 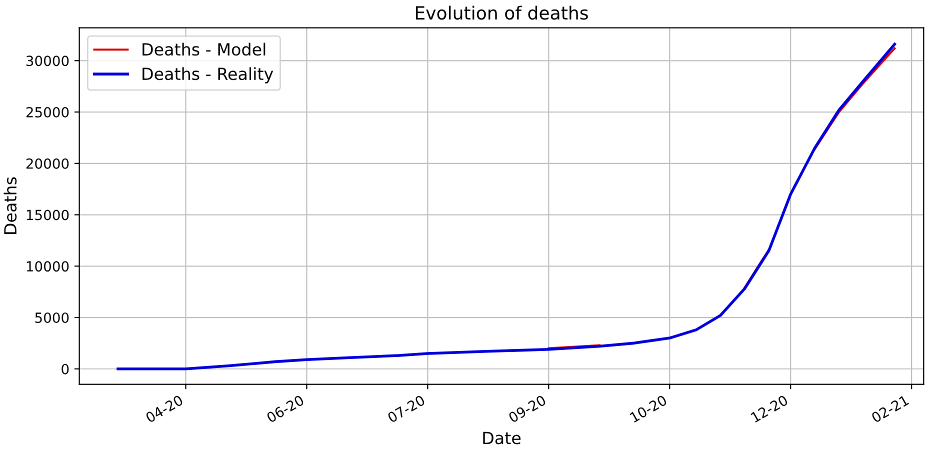 What do you see at coordinates (47, 163) in the screenshot?
I see `y-tick-label: 20000` at bounding box center [47, 163].